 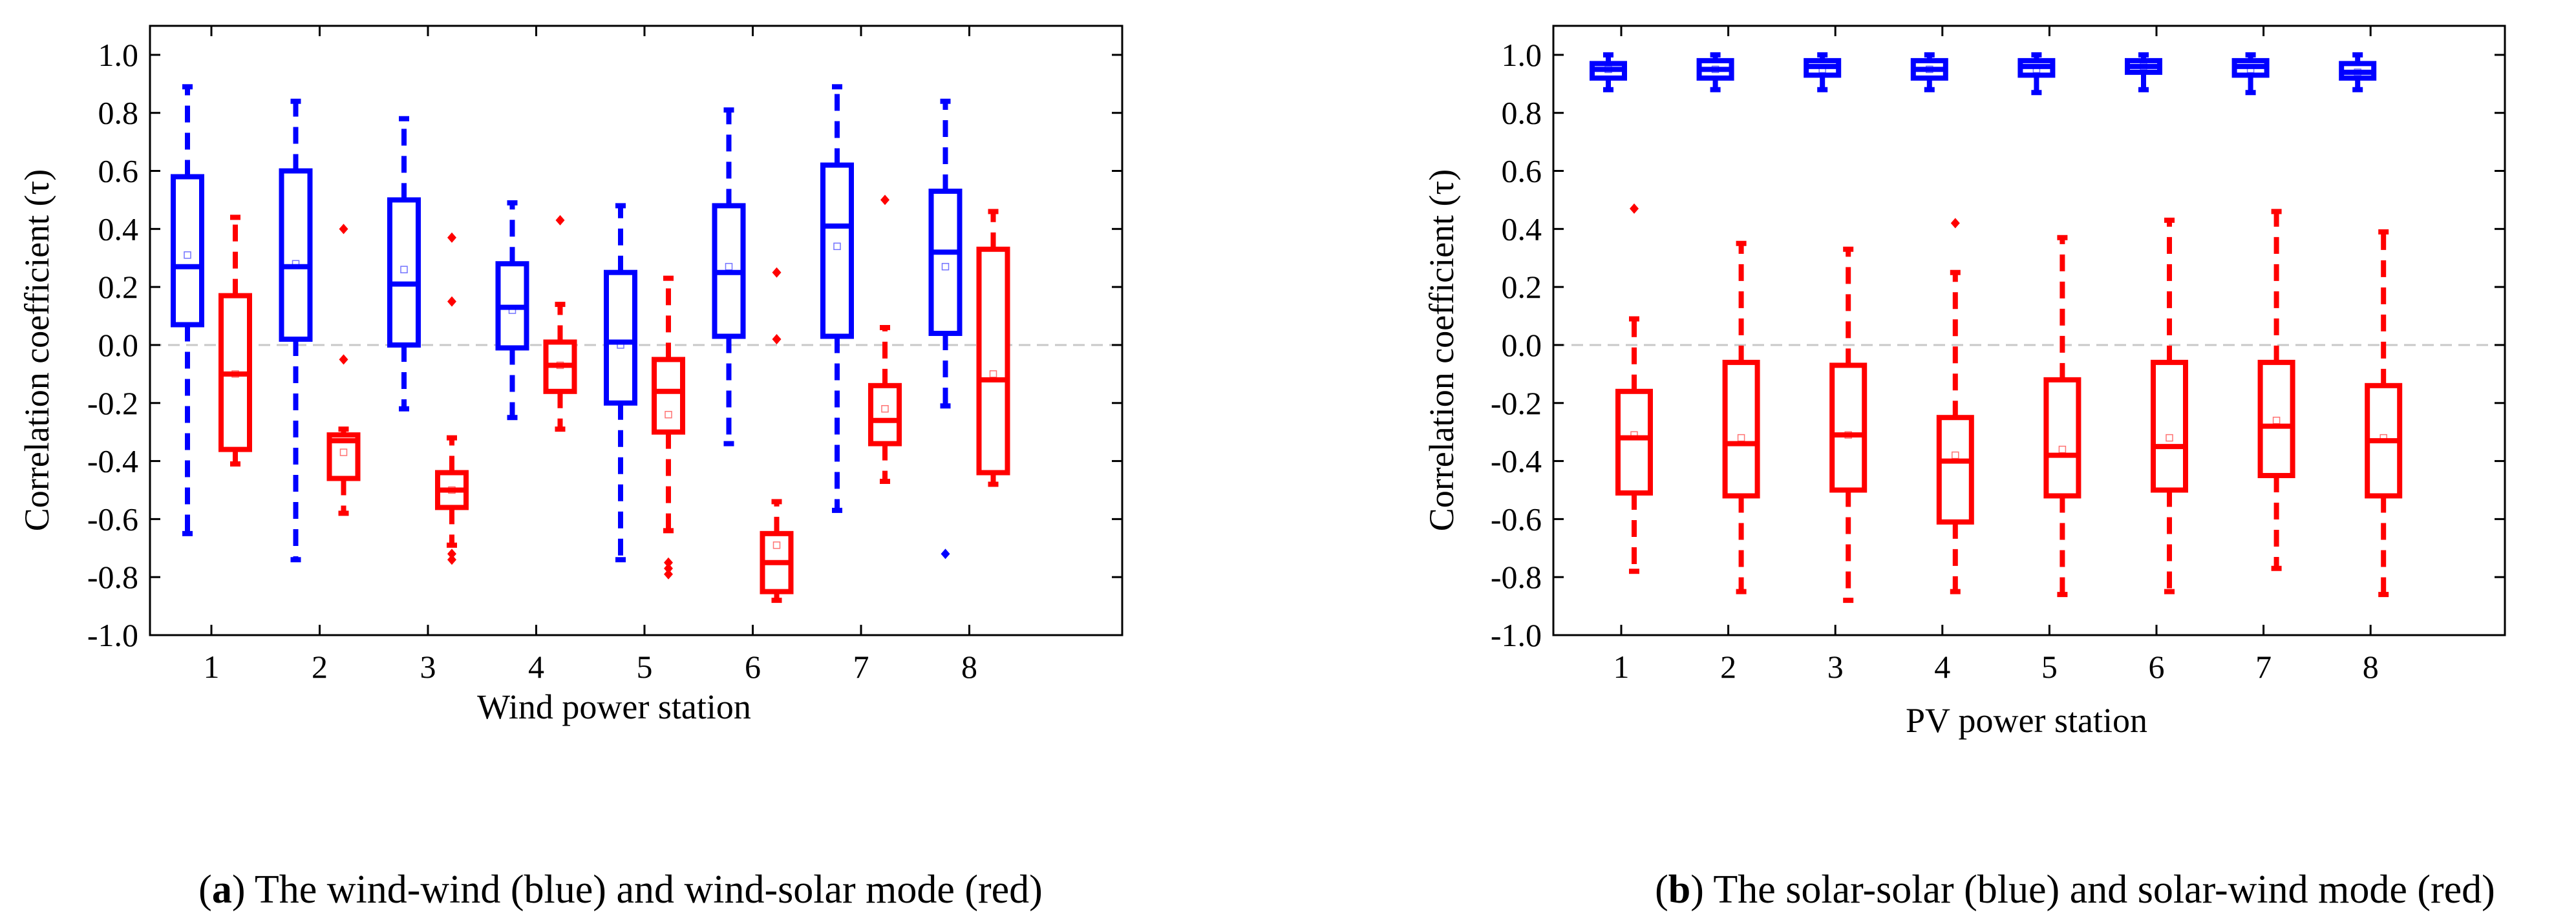 What do you see at coordinates (1516, 519) in the screenshot?
I see `panel-b-y-tick-label: -0.6` at bounding box center [1516, 519].